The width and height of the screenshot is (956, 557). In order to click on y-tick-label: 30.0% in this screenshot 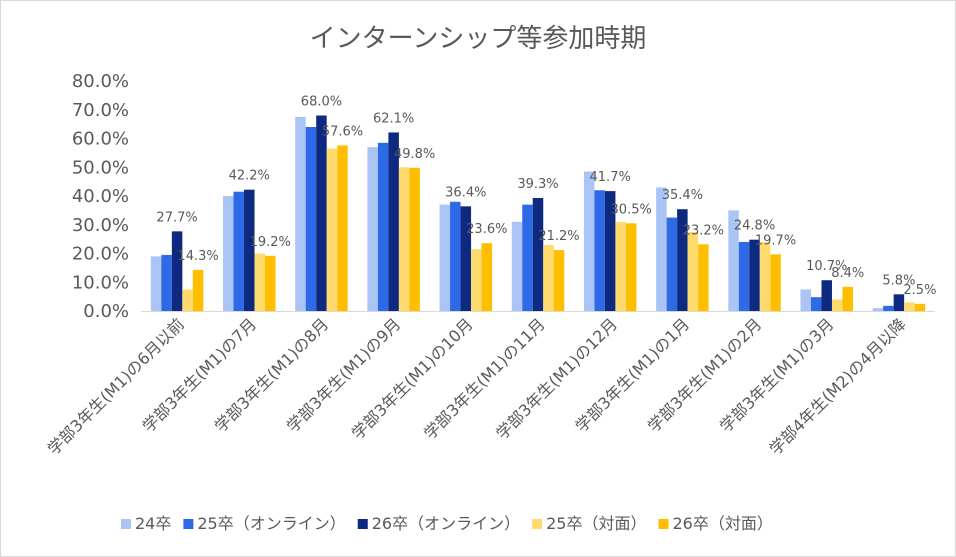, I will do `click(100, 225)`.